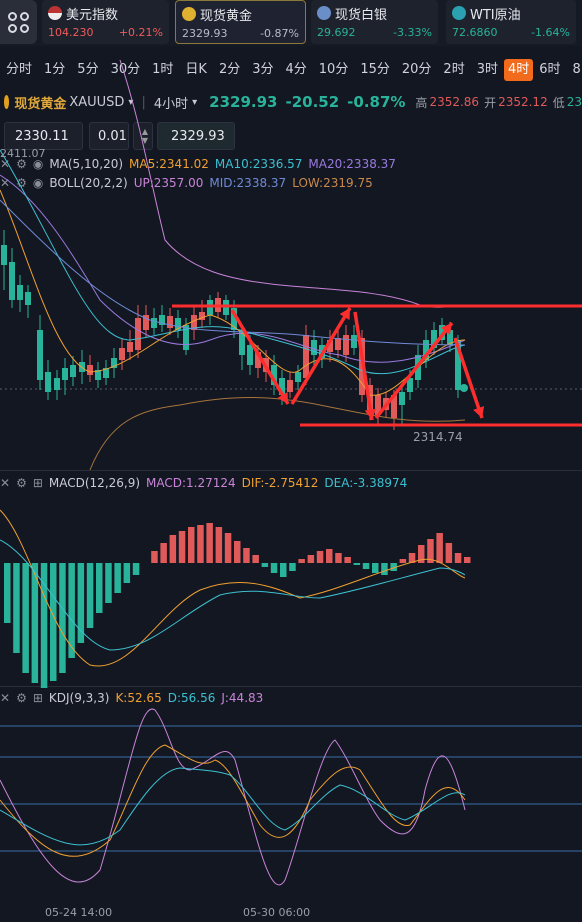 This screenshot has width=582, height=922. Describe the element at coordinates (276, 912) in the screenshot. I see `x-axis-label: 05-30 06:00` at that location.